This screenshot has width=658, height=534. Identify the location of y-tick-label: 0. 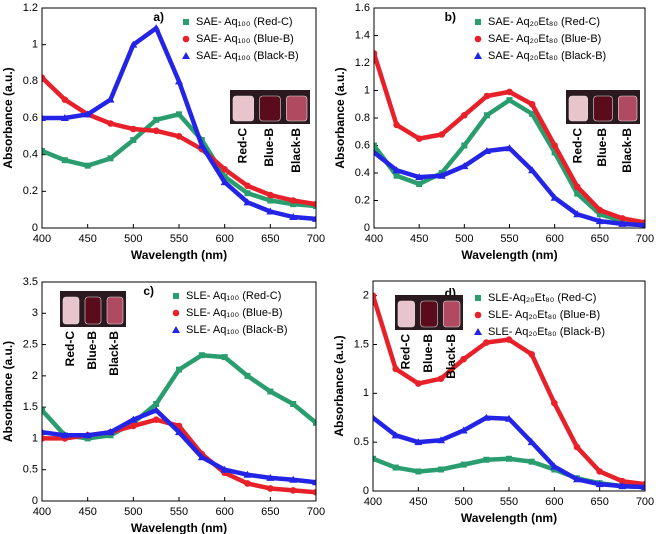
(367, 228).